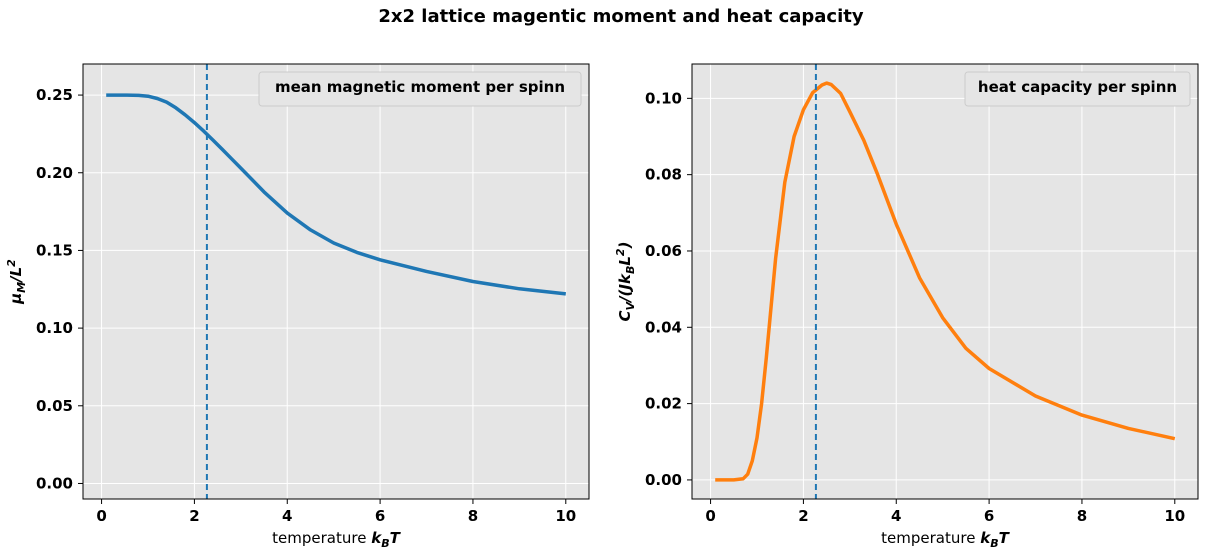 This screenshot has width=1205, height=554. What do you see at coordinates (336, 194) in the screenshot?
I see `series-line` at bounding box center [336, 194].